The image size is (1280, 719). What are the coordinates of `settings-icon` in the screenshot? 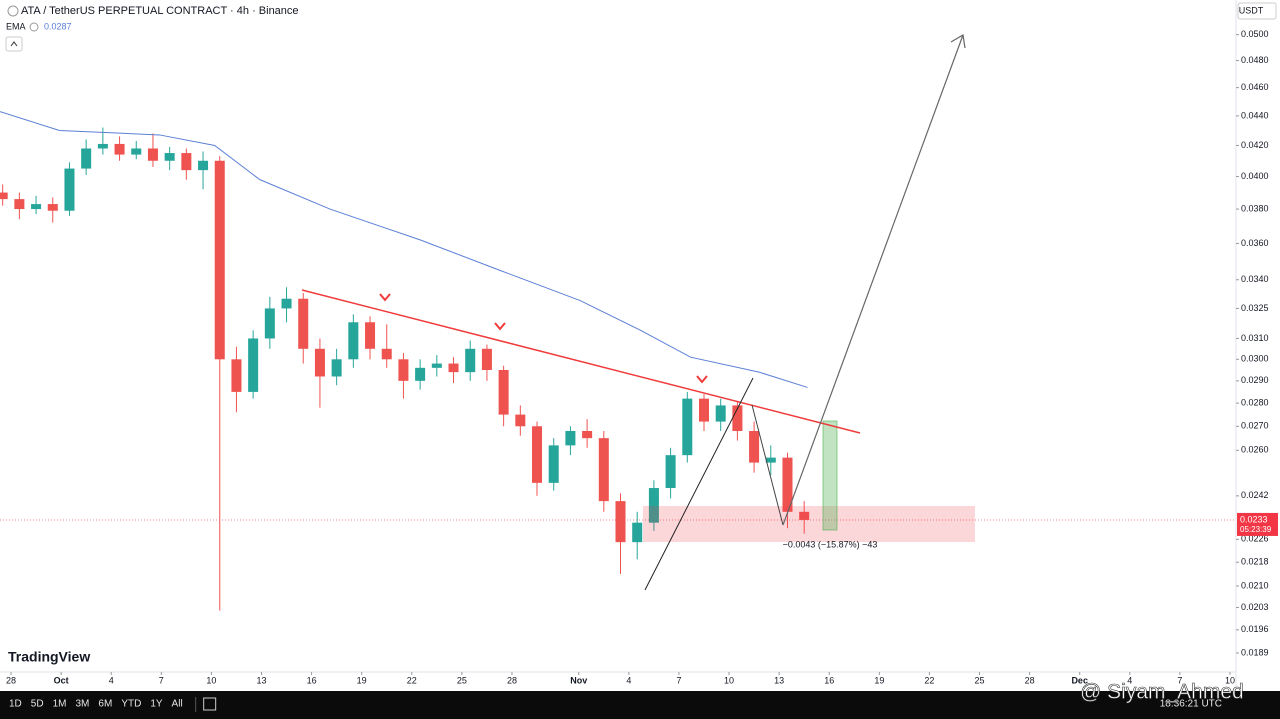 It's located at (34, 27).